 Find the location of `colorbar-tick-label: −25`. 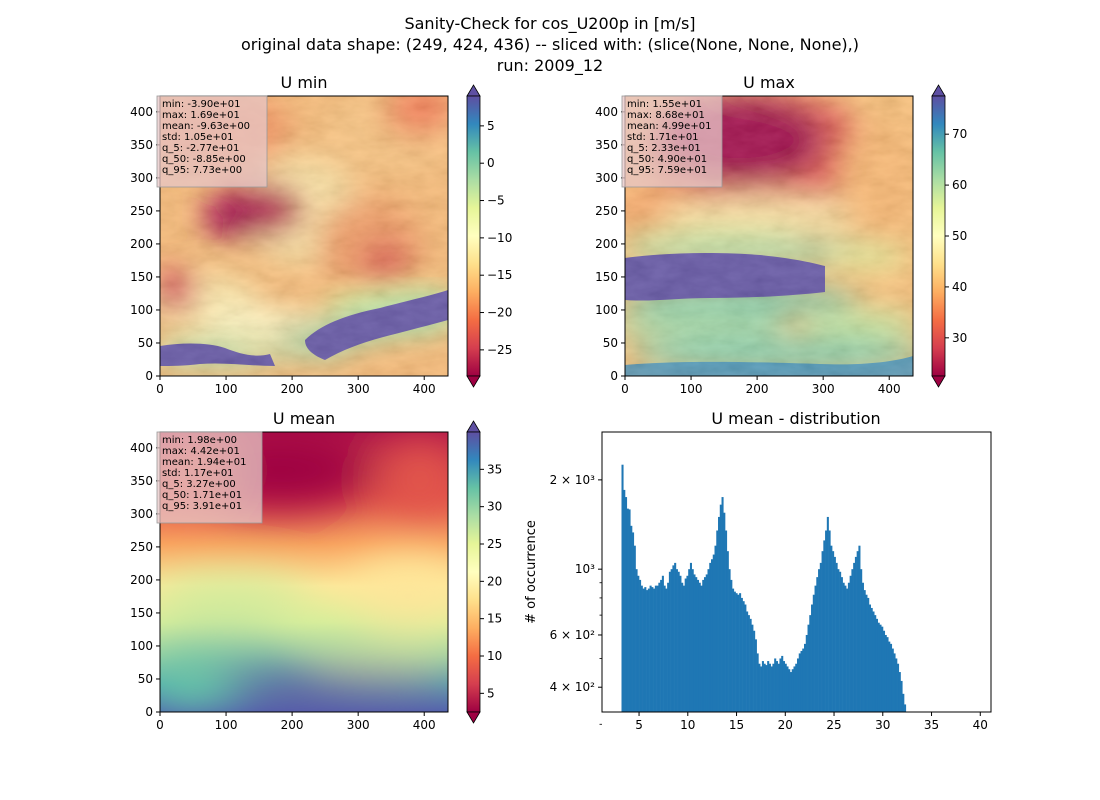

colorbar-tick-label: −25 is located at coordinates (499, 350).